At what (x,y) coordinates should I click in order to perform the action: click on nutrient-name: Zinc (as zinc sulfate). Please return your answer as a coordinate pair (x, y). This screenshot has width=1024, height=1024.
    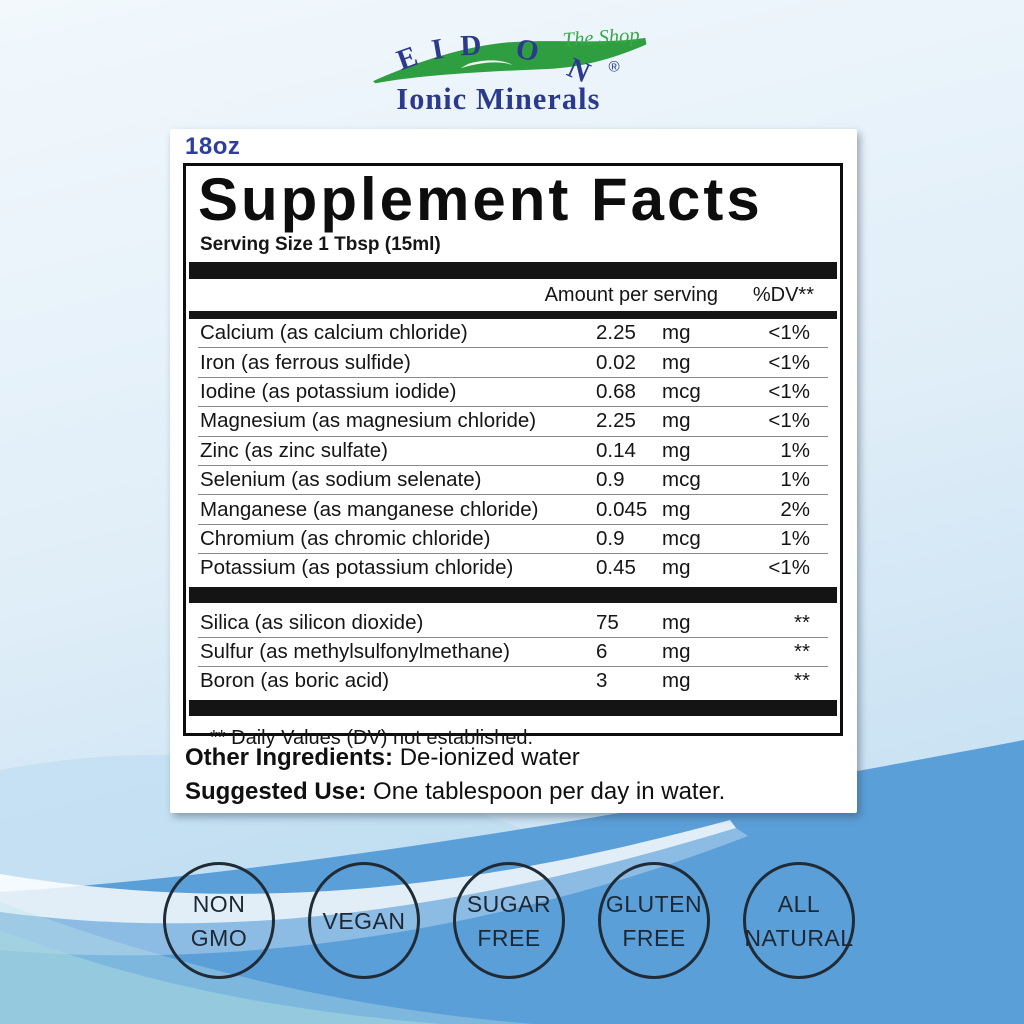
    Looking at the image, I should click on (294, 450).